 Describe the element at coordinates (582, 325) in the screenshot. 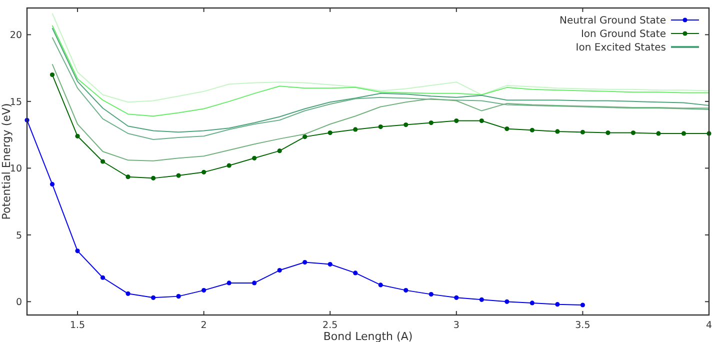

I see `x-tick-label: 3.5` at that location.